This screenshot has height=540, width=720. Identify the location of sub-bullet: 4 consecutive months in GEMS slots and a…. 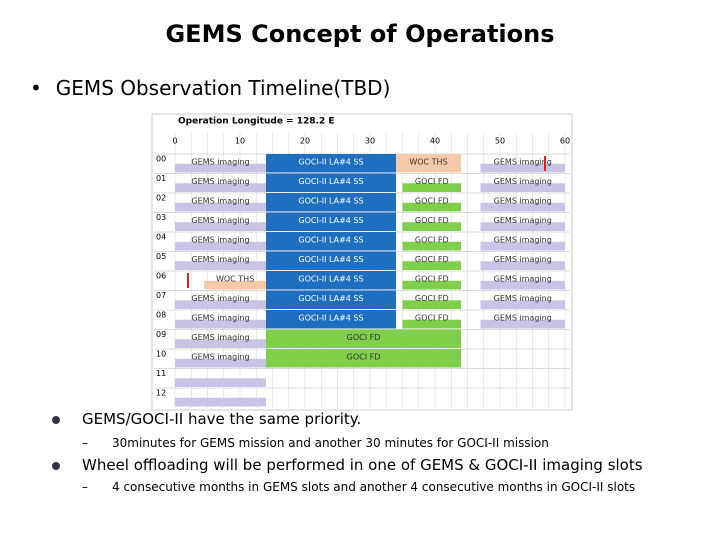
(374, 487).